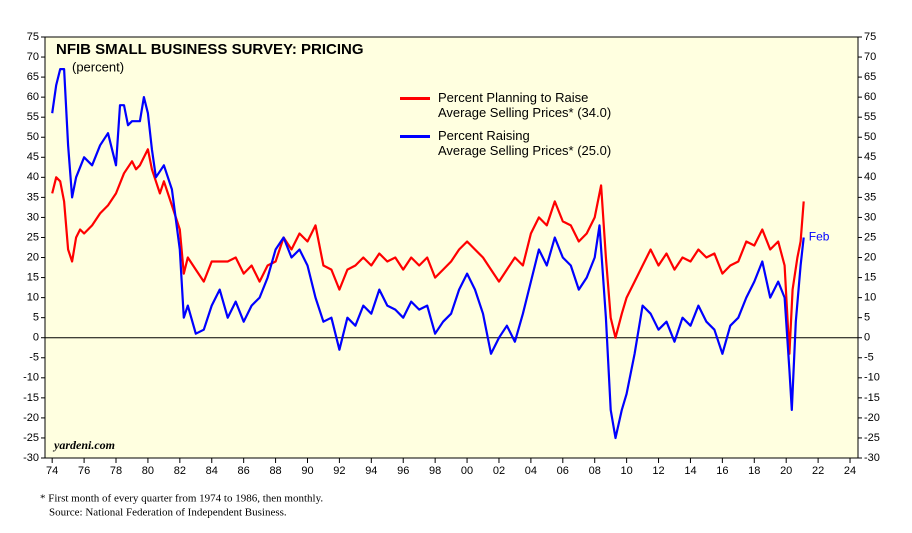  Describe the element at coordinates (818, 471) in the screenshot. I see `x-tick-label: 22` at that location.